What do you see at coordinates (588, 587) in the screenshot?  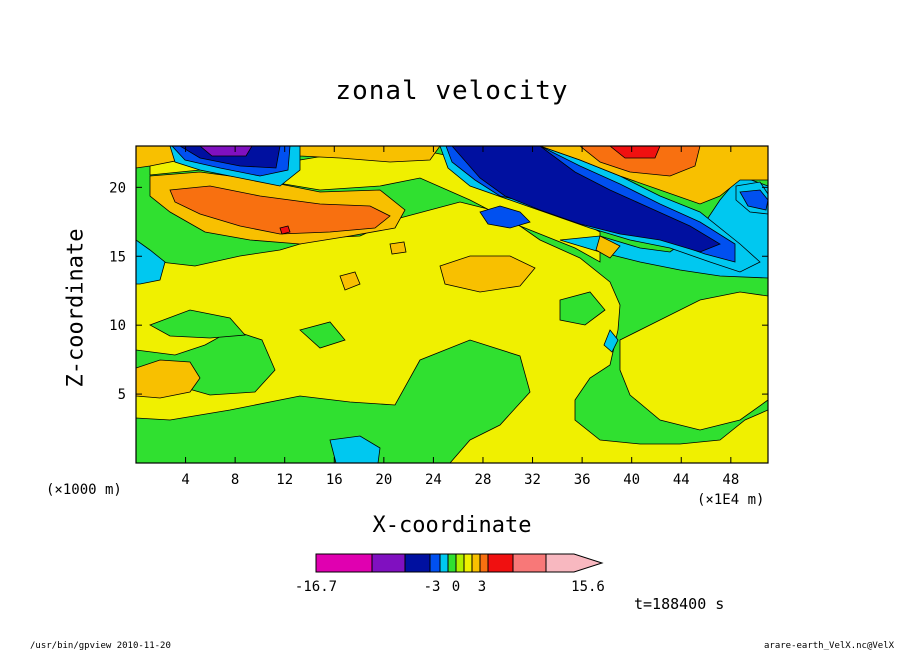 I see `colorbar-label: 15.6` at bounding box center [588, 587].